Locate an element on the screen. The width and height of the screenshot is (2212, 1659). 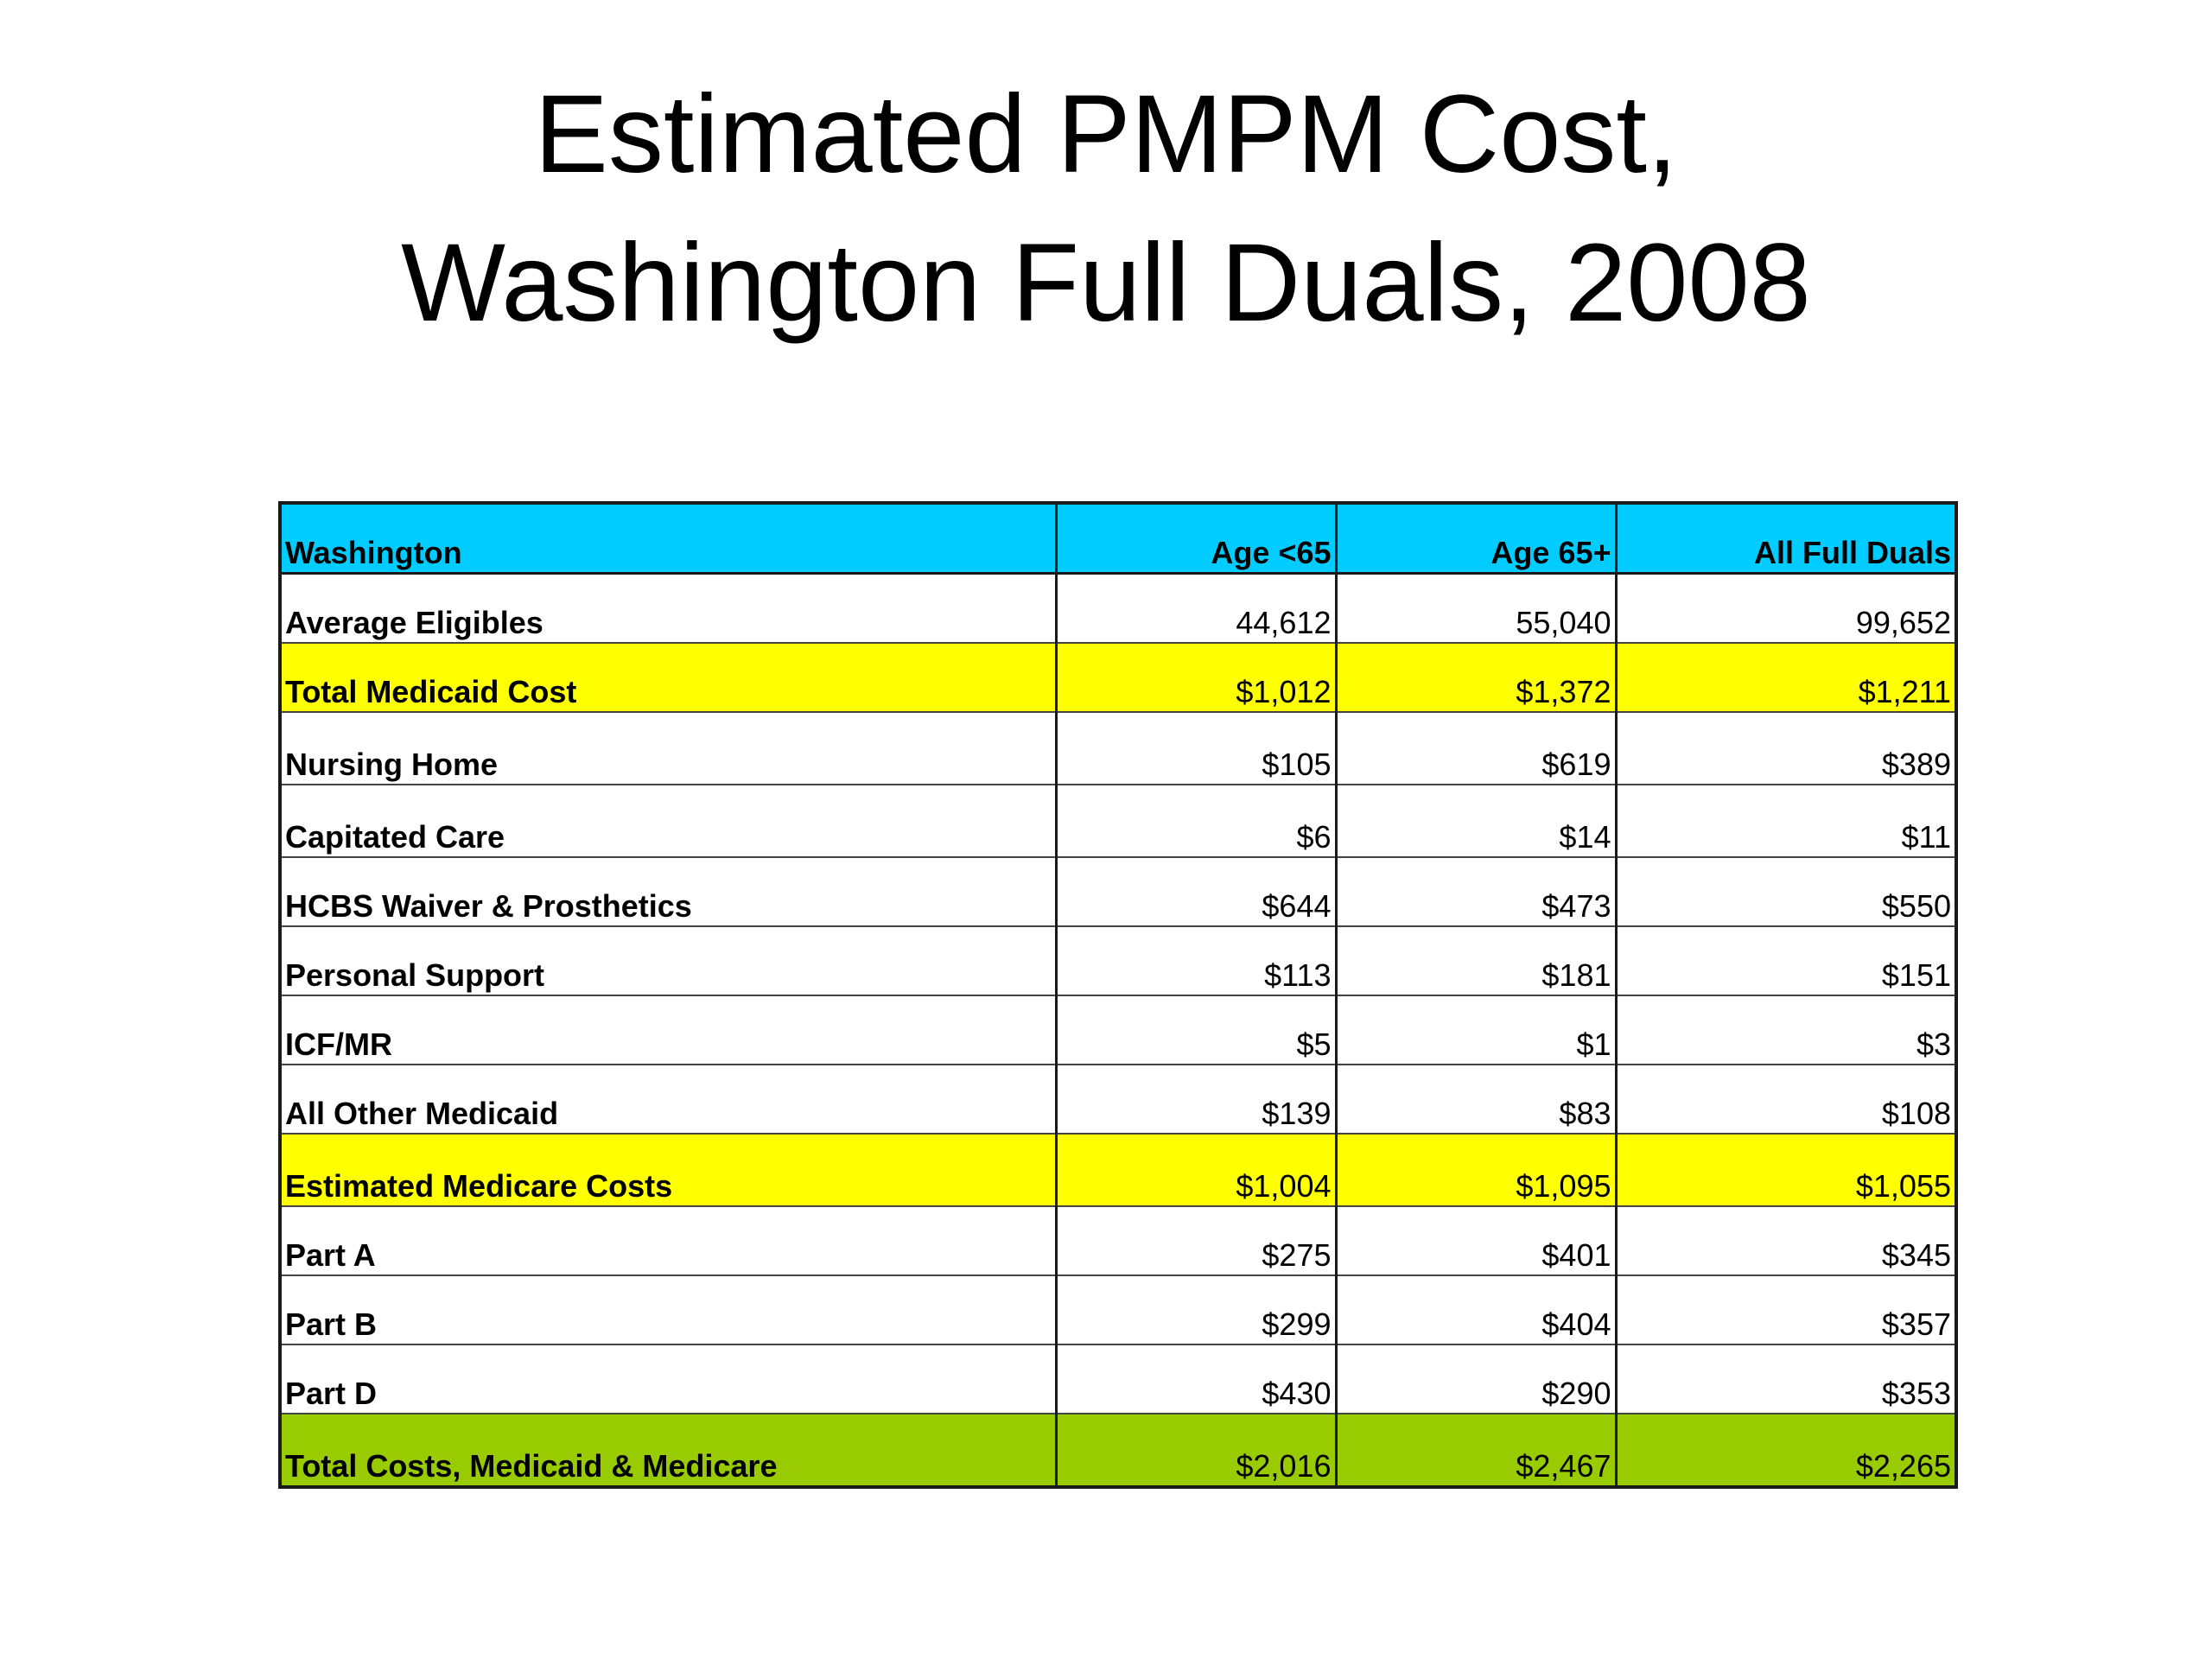
cell-age-under-65: $2,016 is located at coordinates (1196, 1451).